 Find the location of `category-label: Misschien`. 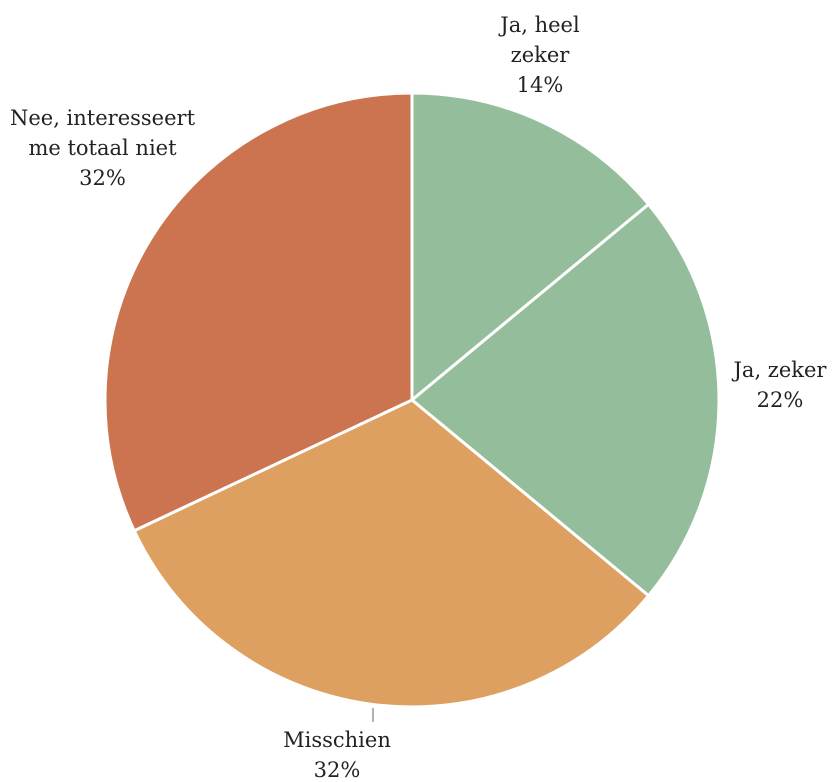

category-label: Misschien is located at coordinates (337, 740).